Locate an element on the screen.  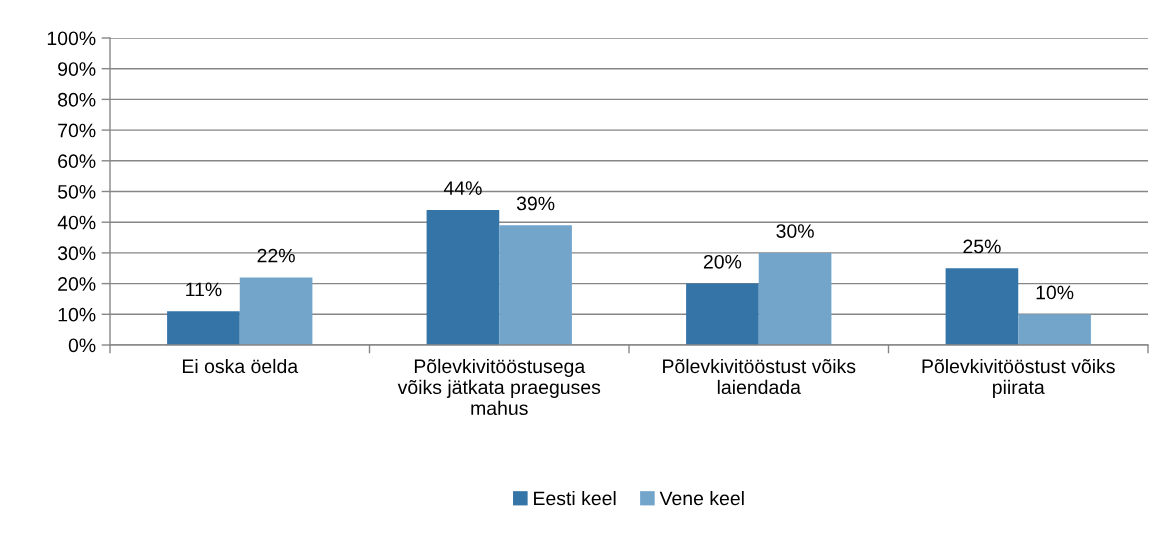
x-tick-label: Põlevkivitööstusega võiks jätkata praeguses mahus is located at coordinates (499, 387).